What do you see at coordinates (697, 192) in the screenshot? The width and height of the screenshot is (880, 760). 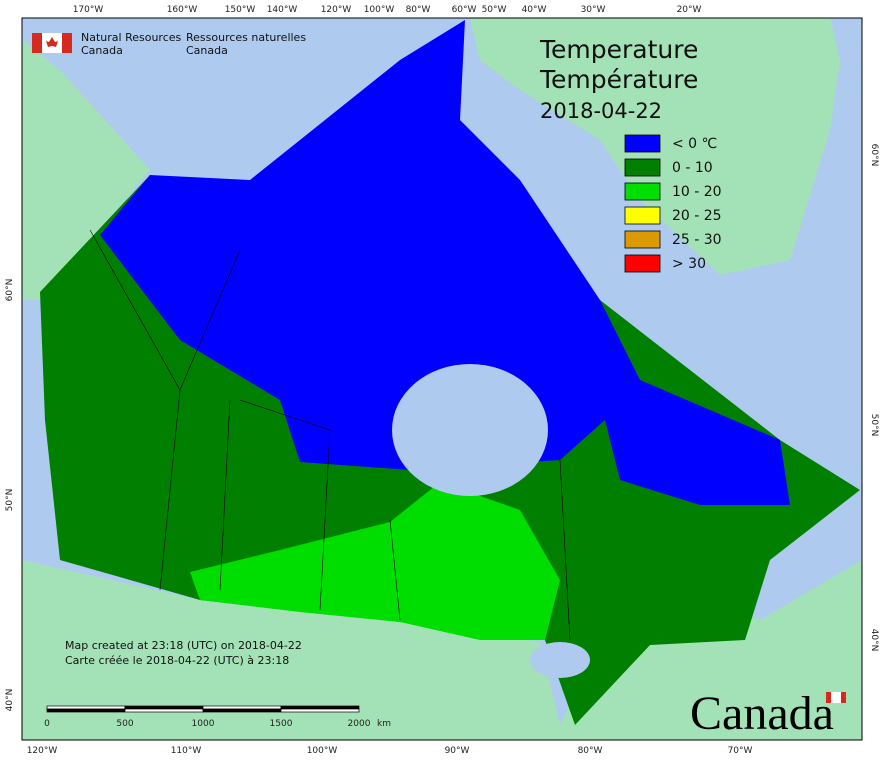 I see `legend-label: 10 - 20` at bounding box center [697, 192].